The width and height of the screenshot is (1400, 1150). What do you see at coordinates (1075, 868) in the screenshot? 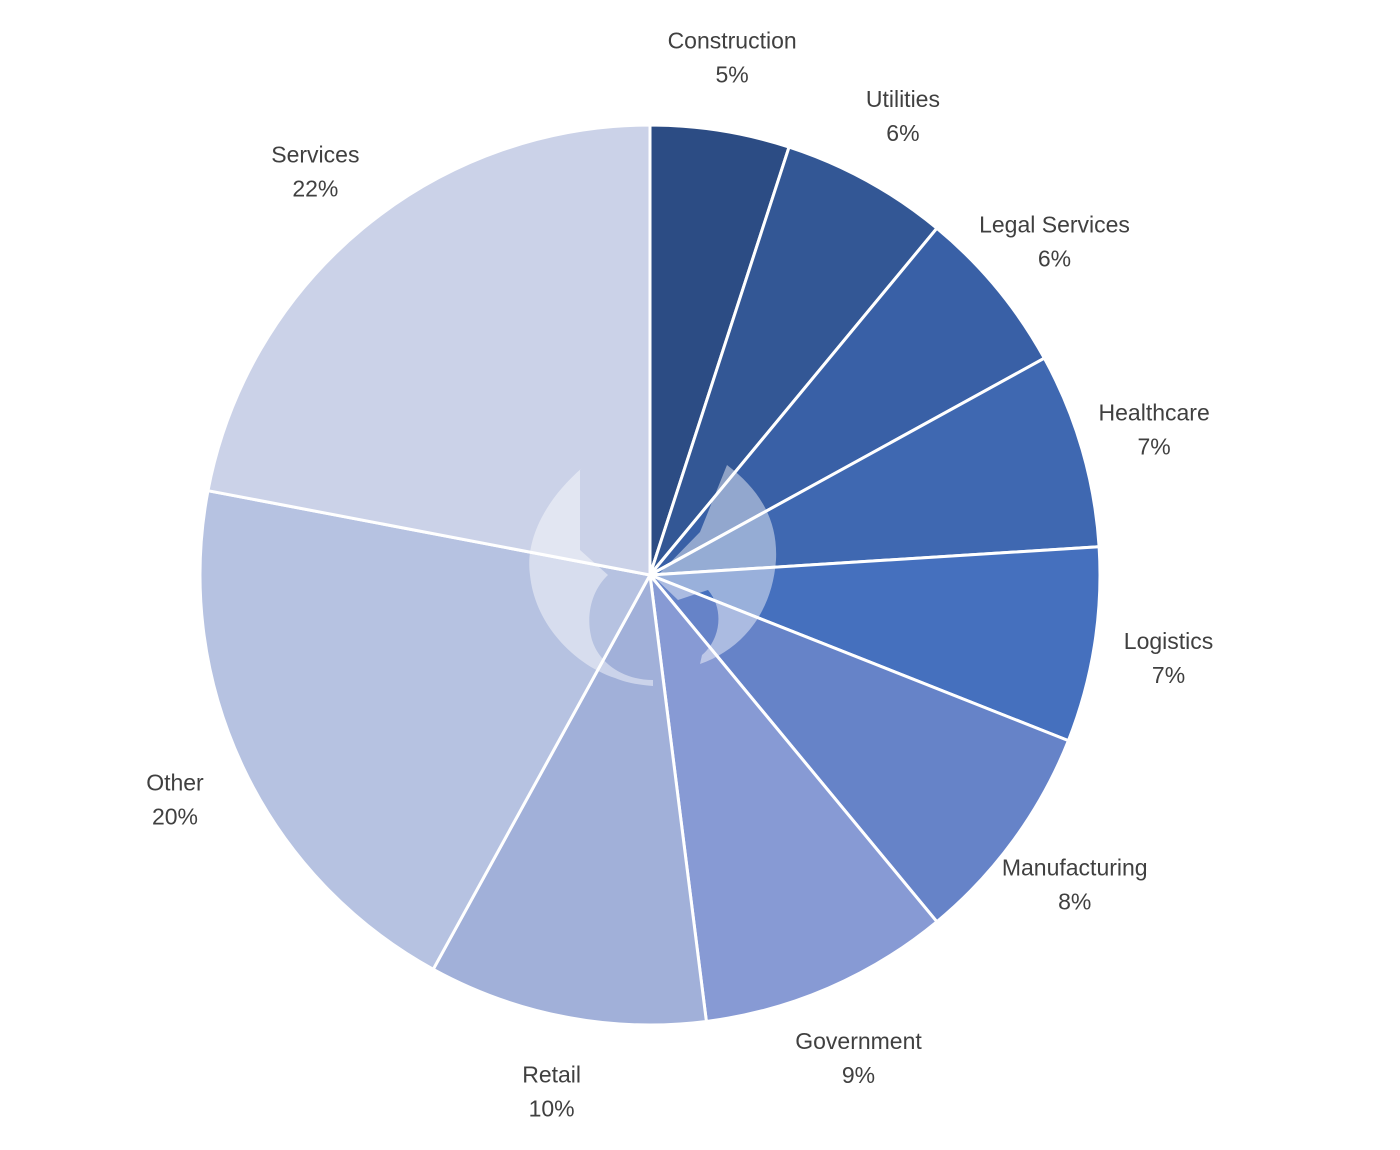
I see `slice-category-label: Manufacturing` at bounding box center [1075, 868].